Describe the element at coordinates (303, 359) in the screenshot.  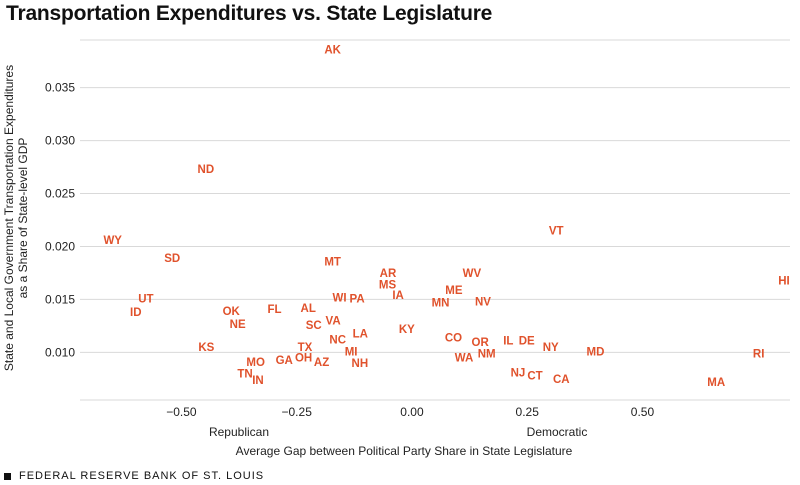
I see `point-oh: OH` at that location.